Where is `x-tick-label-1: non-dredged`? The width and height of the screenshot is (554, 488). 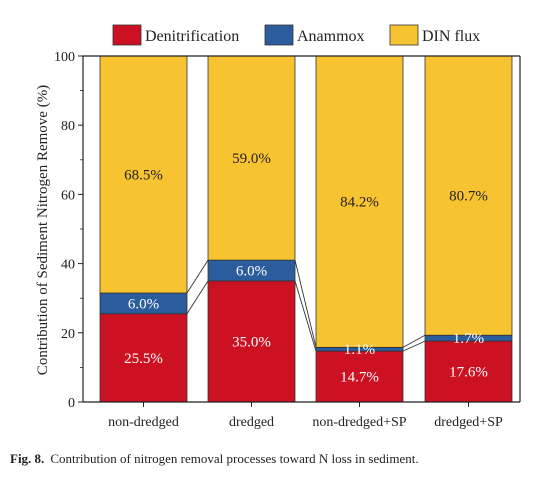 x-tick-label-1: non-dredged is located at coordinates (143, 422).